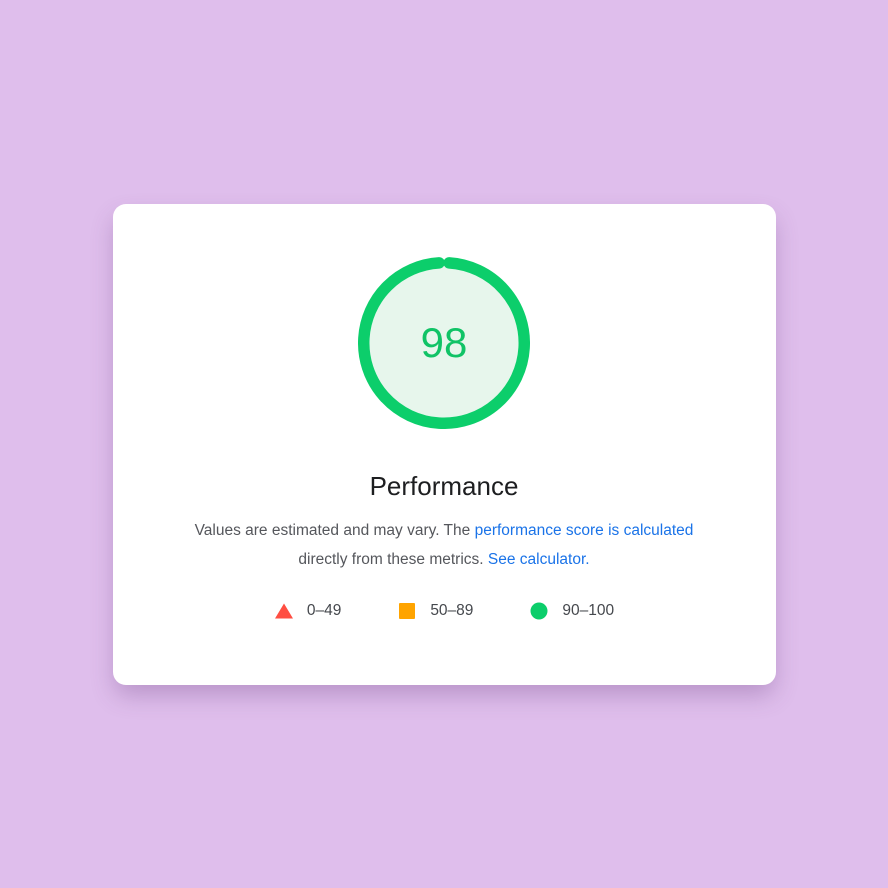 This screenshot has width=888, height=888. What do you see at coordinates (452, 610) in the screenshot?
I see `legend-label-average: 50–89` at bounding box center [452, 610].